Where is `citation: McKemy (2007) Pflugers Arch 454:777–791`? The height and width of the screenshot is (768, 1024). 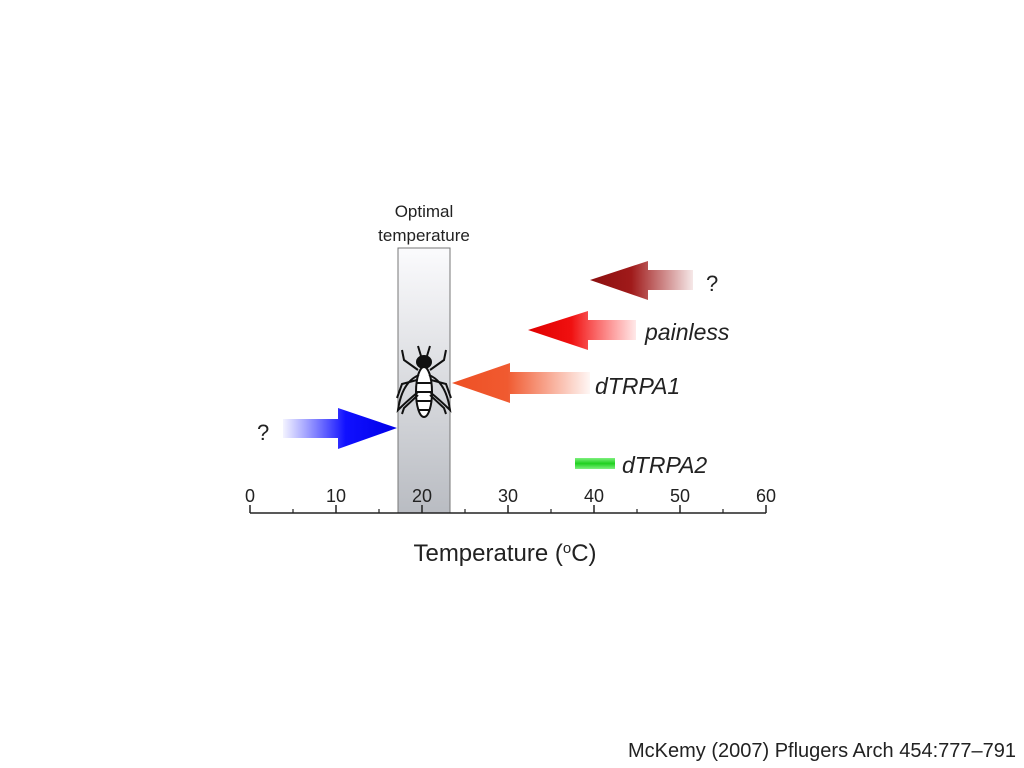
citation: McKemy (2007) Pflugers Arch 454:777–791 is located at coordinates (822, 751).